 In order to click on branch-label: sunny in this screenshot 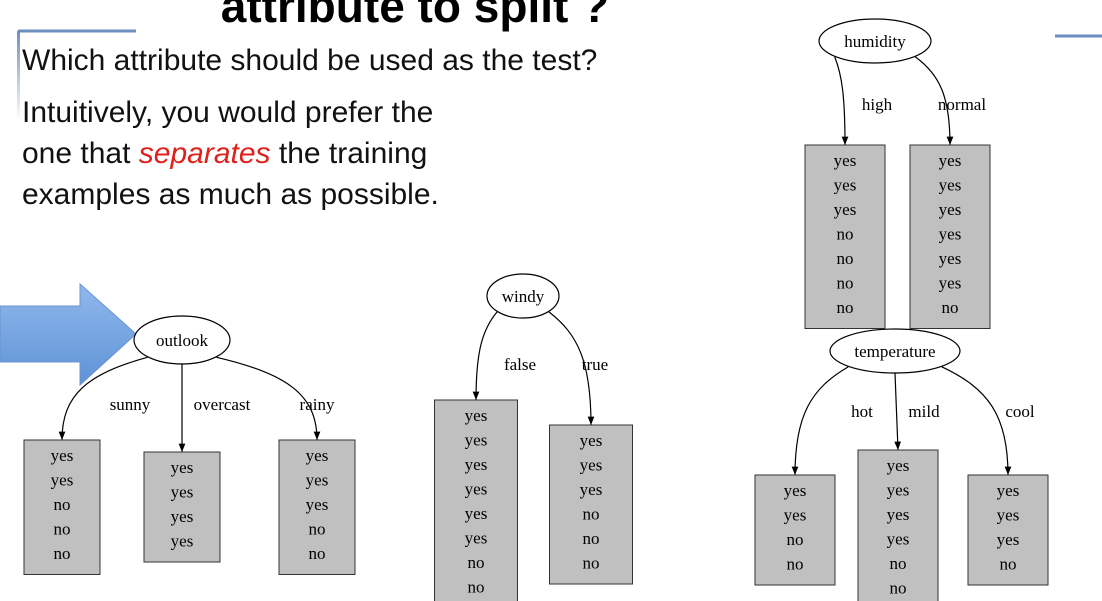, I will do `click(130, 404)`.